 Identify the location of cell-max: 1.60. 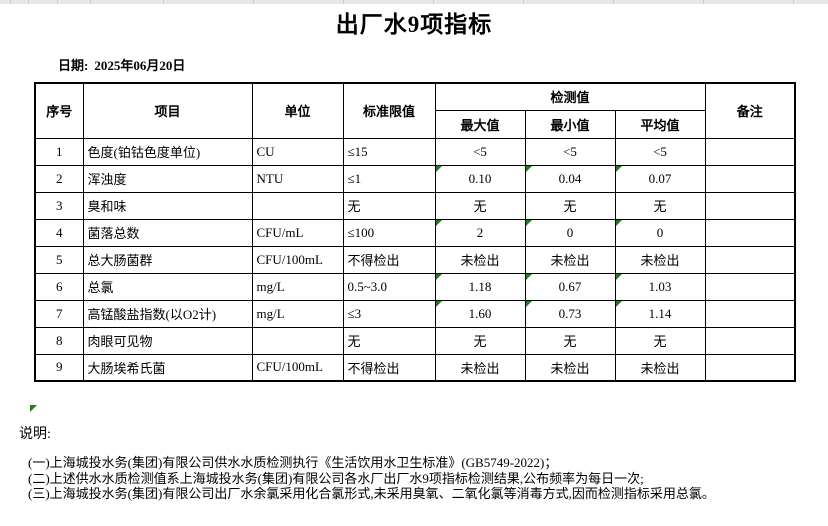
(480, 313).